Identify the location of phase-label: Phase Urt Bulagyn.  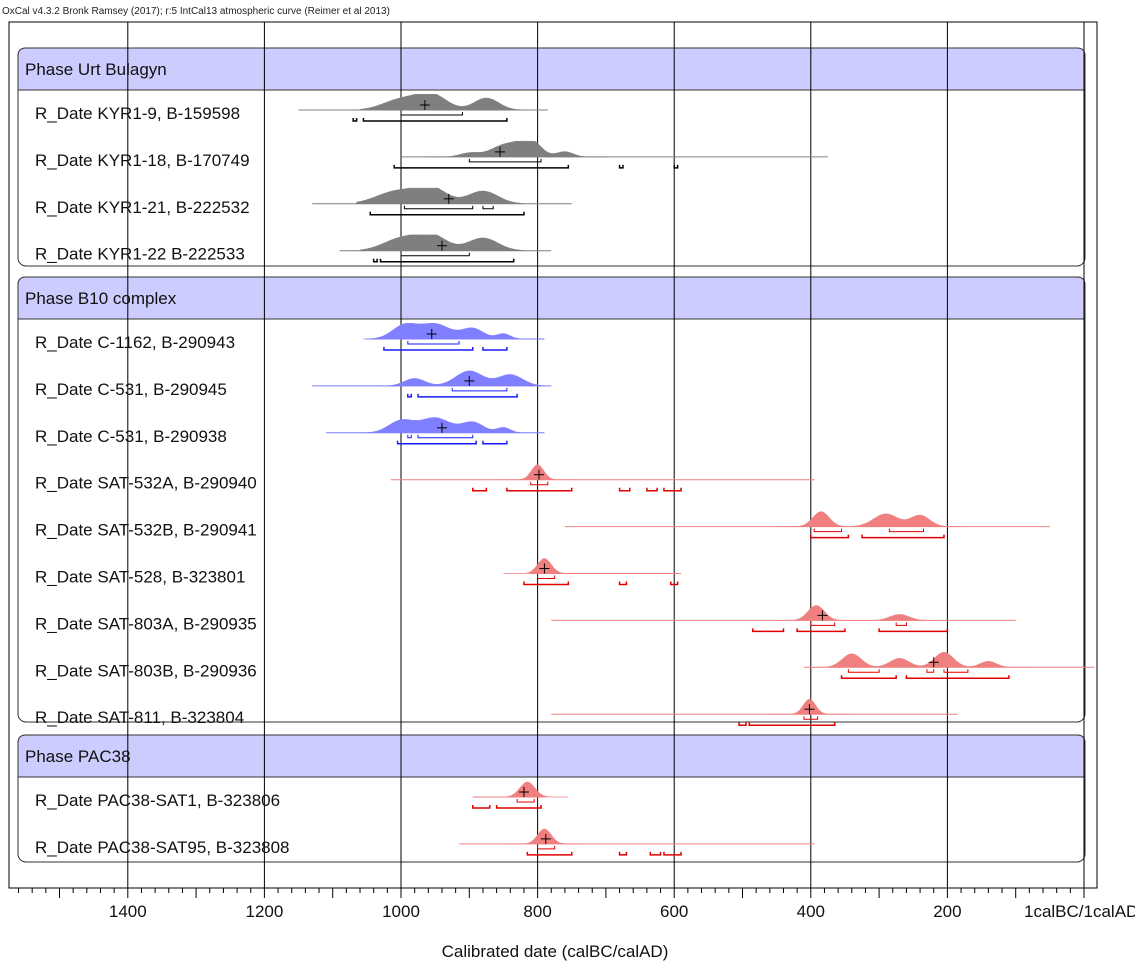
(96, 69).